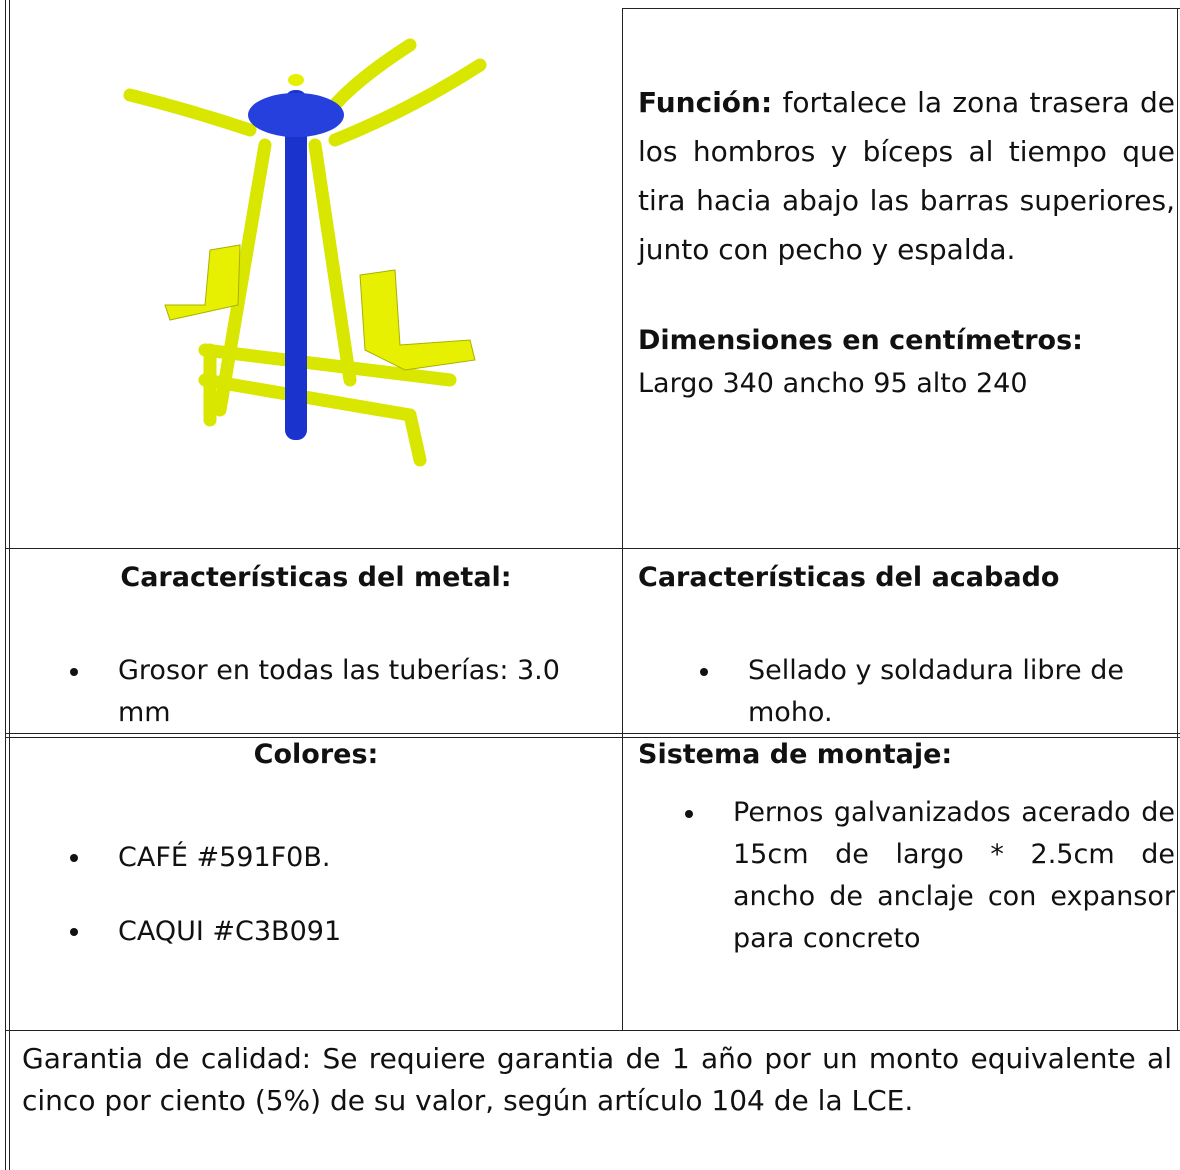  I want to click on list-item: Grosor en todas las tuberías: 3.0 mm, so click(344, 692).